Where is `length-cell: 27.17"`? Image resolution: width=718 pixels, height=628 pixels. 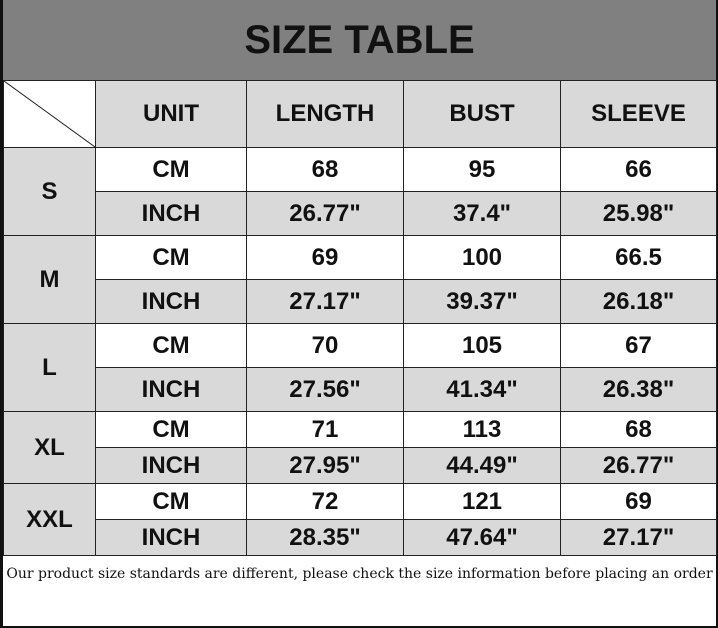
length-cell: 27.17" is located at coordinates (325, 301).